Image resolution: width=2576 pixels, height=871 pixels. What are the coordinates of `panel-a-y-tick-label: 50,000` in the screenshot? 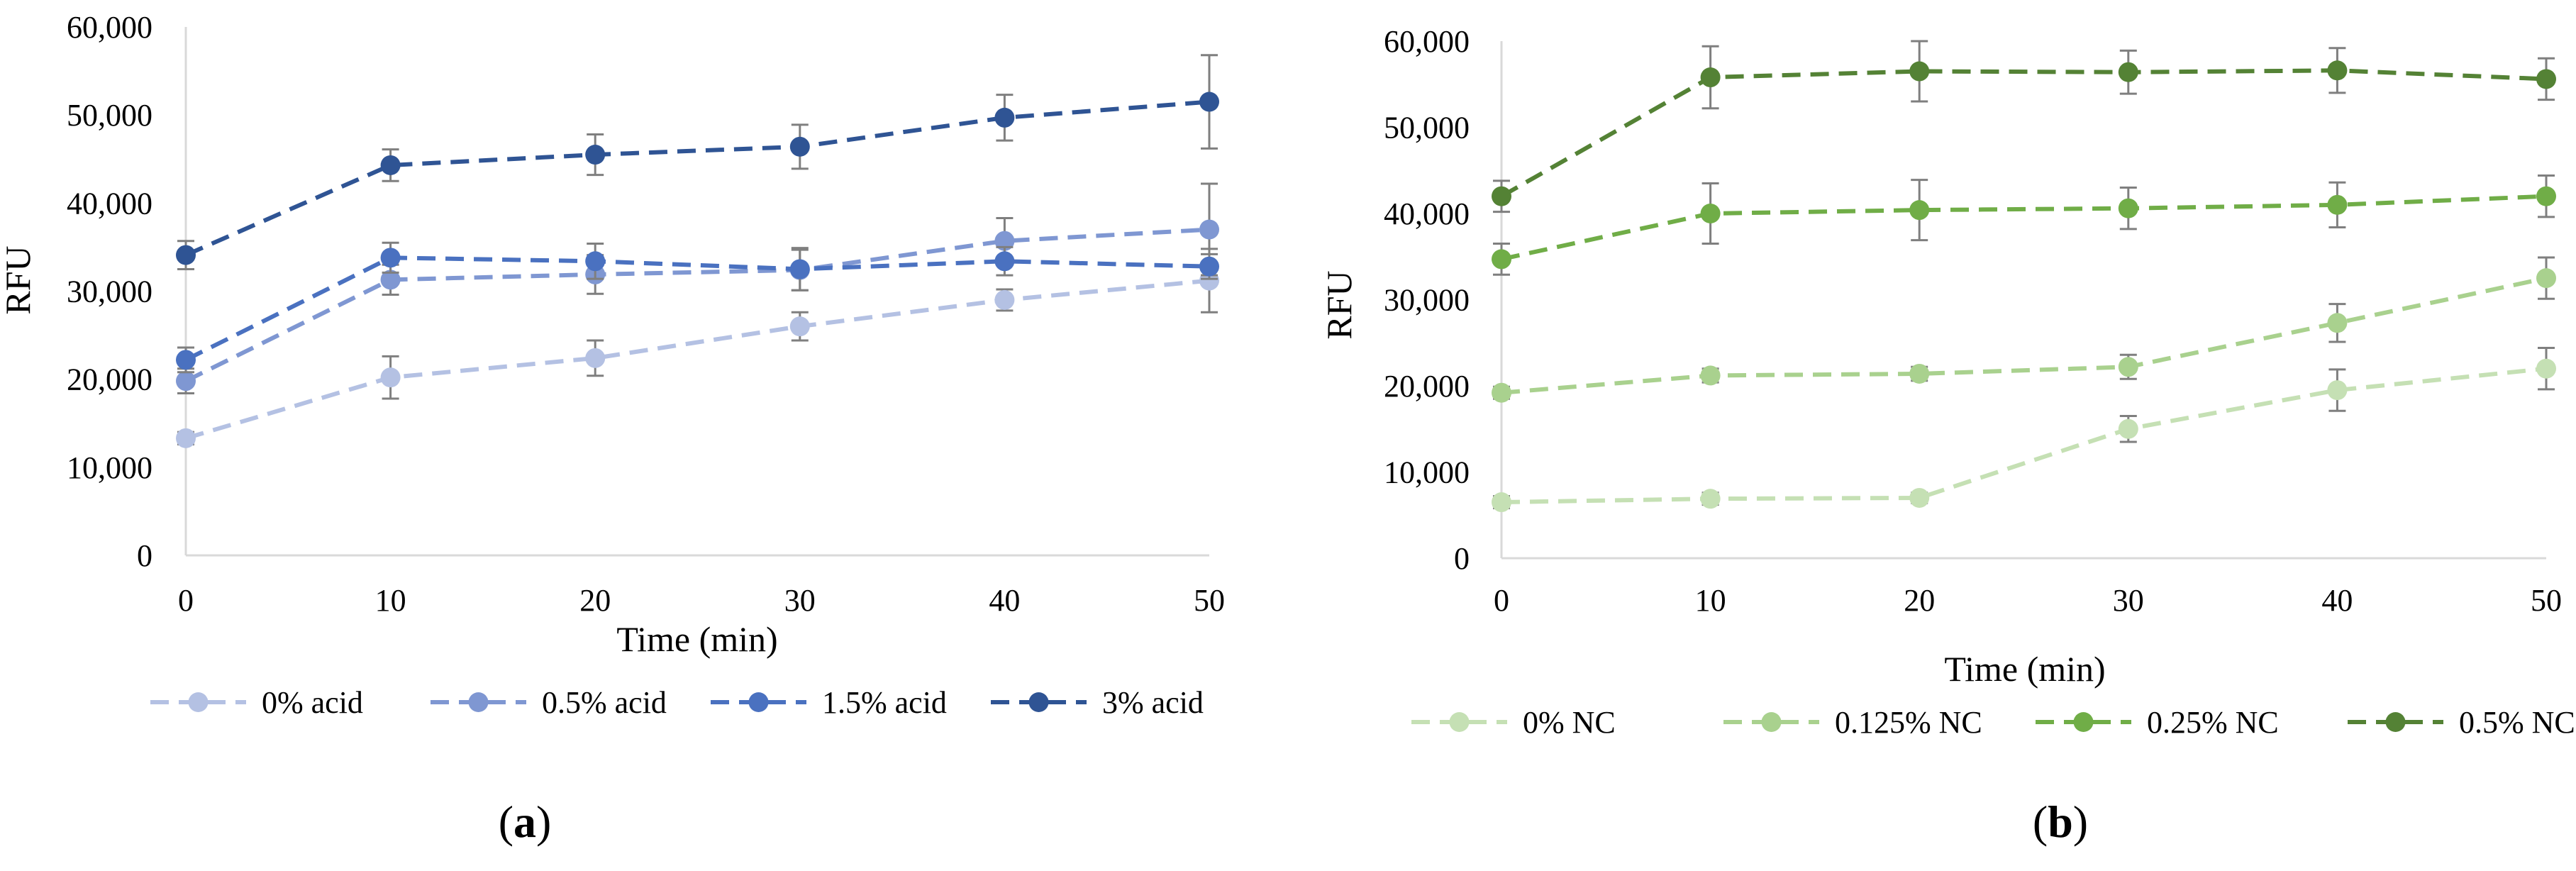 It's located at (109, 115).